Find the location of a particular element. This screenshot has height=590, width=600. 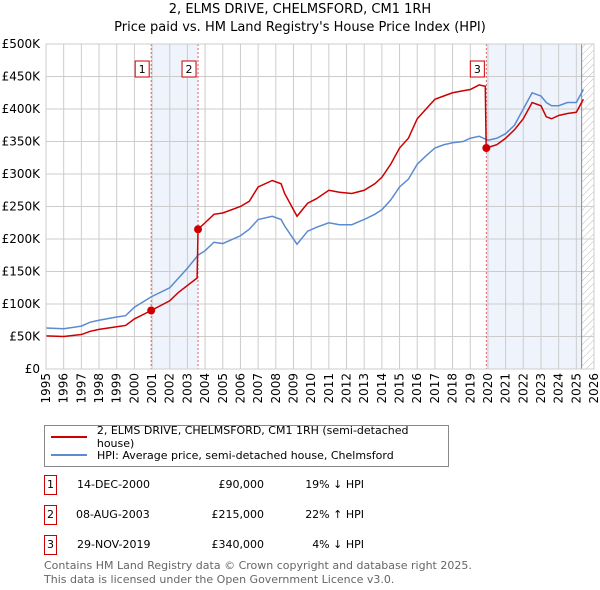

x-tick-label: 1999 is located at coordinates (117, 388).